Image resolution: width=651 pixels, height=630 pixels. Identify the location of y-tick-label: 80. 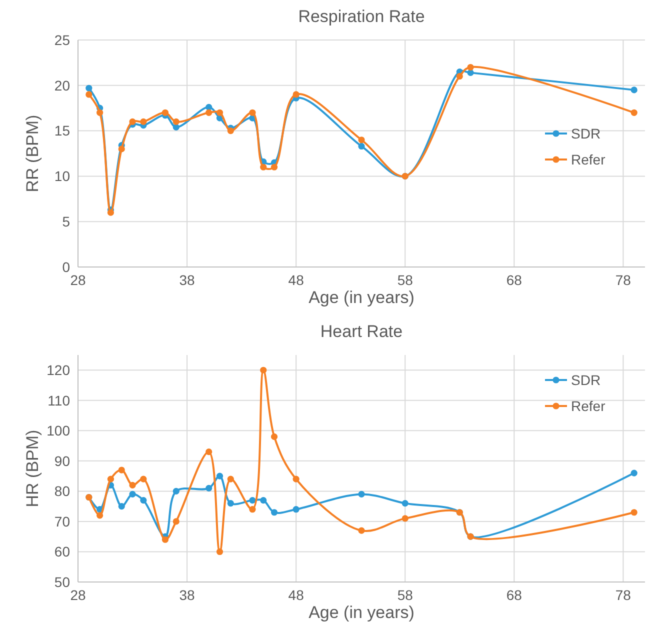
(62, 491).